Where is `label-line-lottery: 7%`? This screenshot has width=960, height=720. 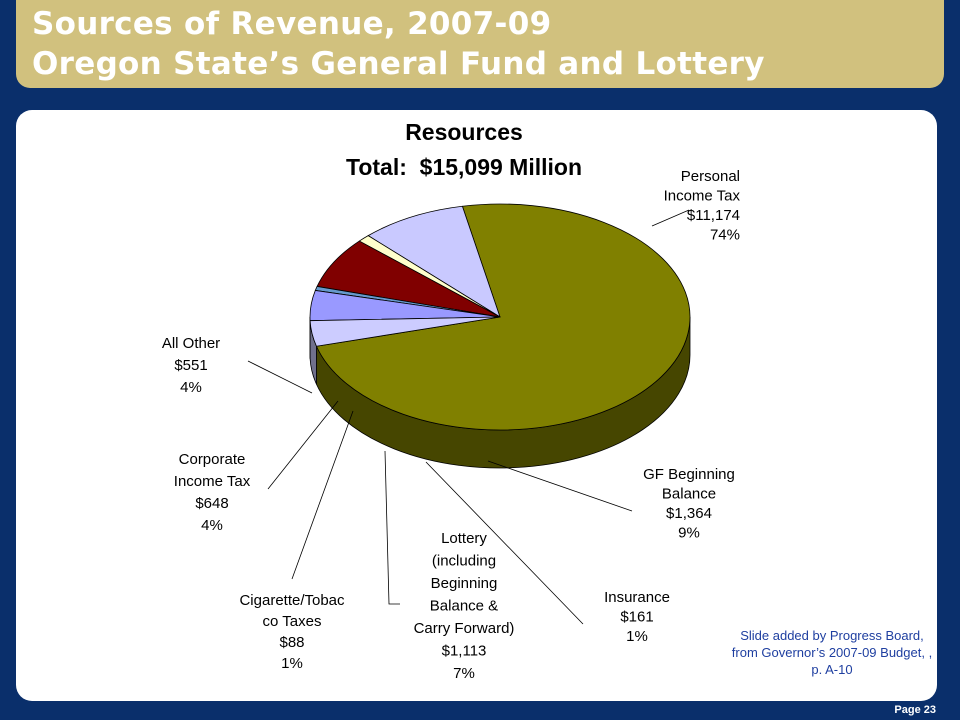 label-line-lottery: 7% is located at coordinates (464, 673).